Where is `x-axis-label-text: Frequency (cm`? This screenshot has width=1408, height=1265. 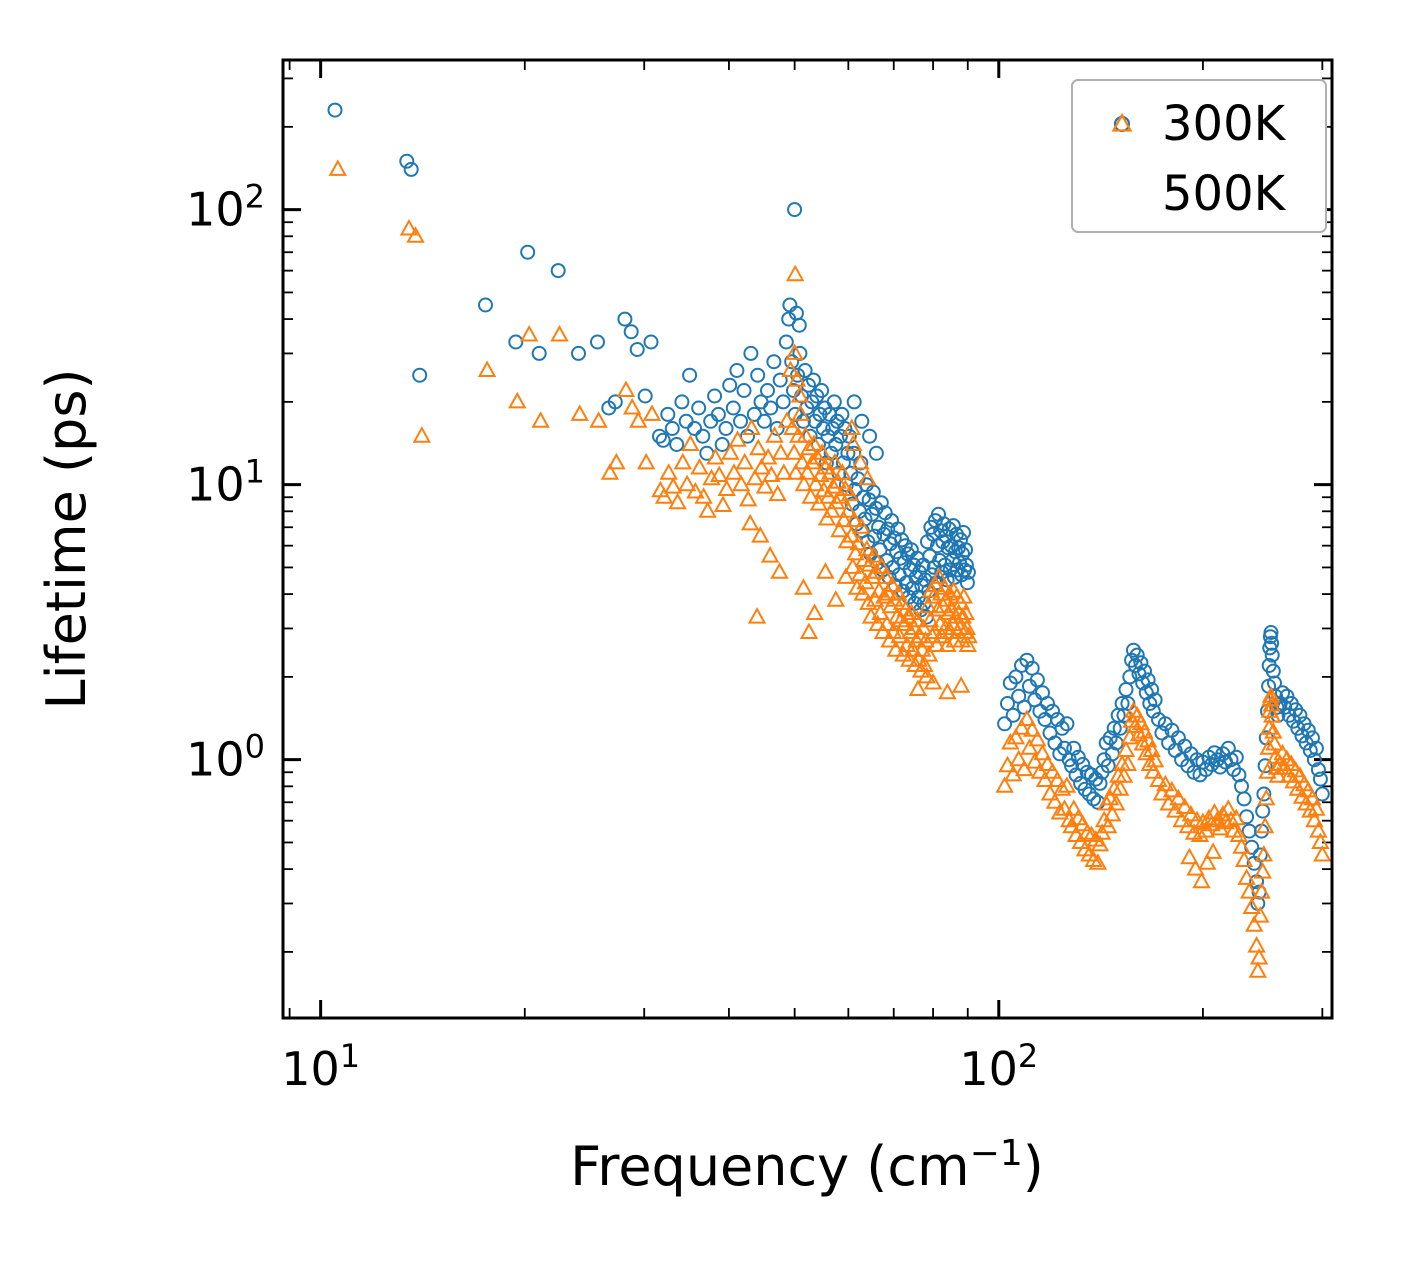
x-axis-label-text: Frequency (cm is located at coordinates (770, 1166).